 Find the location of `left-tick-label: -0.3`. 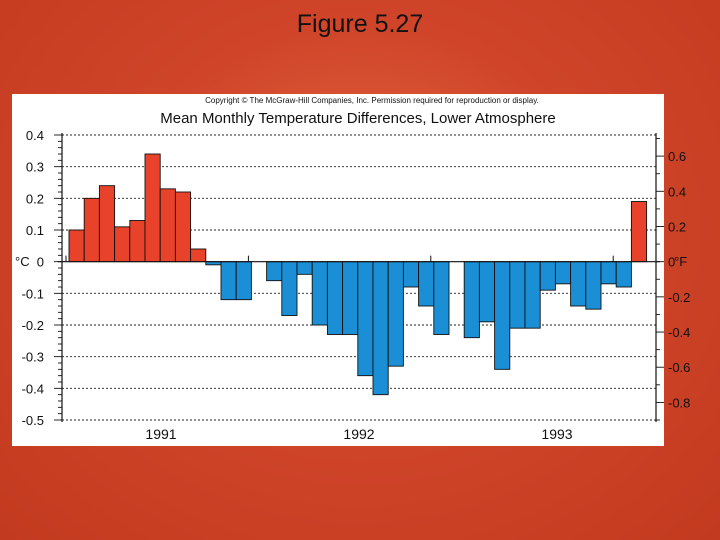

left-tick-label: -0.3 is located at coordinates (33, 357).